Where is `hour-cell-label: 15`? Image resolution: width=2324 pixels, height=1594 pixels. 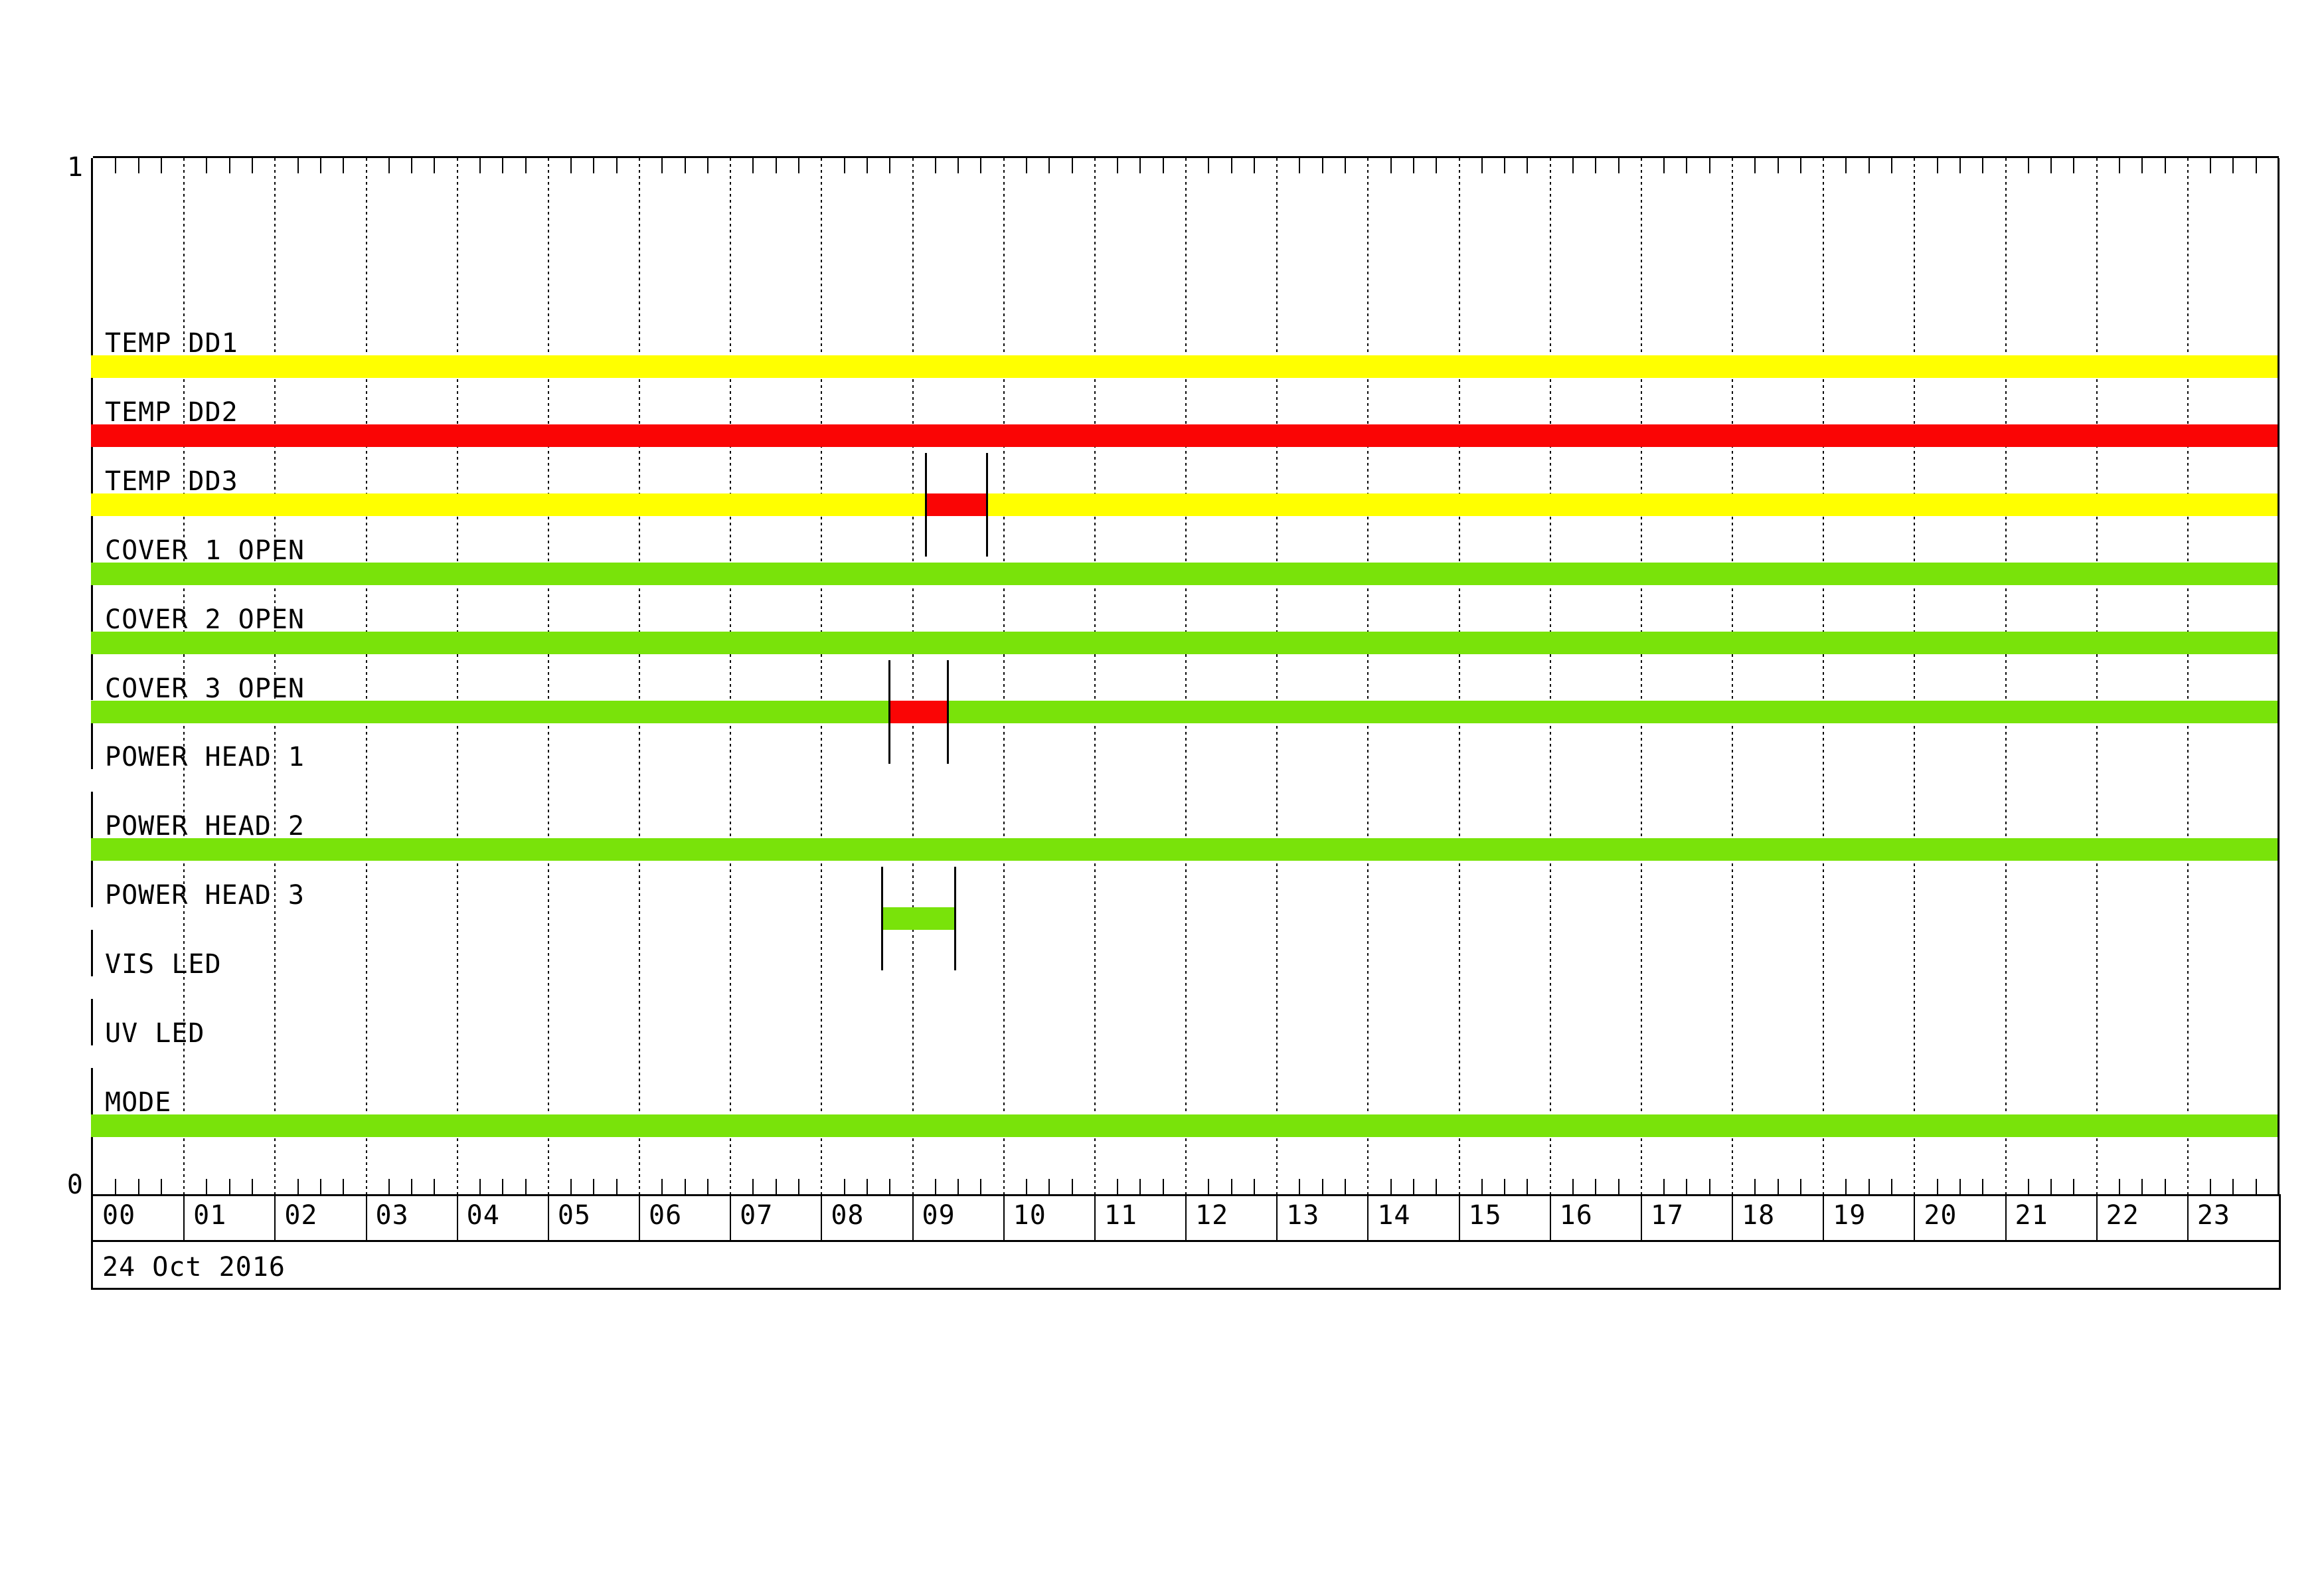 hour-cell-label: 15 is located at coordinates (1485, 1215).